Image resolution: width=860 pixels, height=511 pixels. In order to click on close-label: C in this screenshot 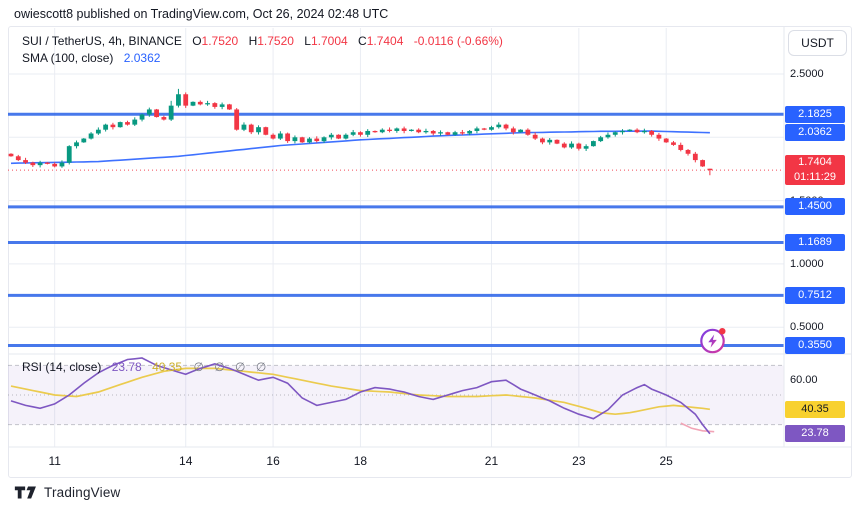, I will do `click(362, 41)`.